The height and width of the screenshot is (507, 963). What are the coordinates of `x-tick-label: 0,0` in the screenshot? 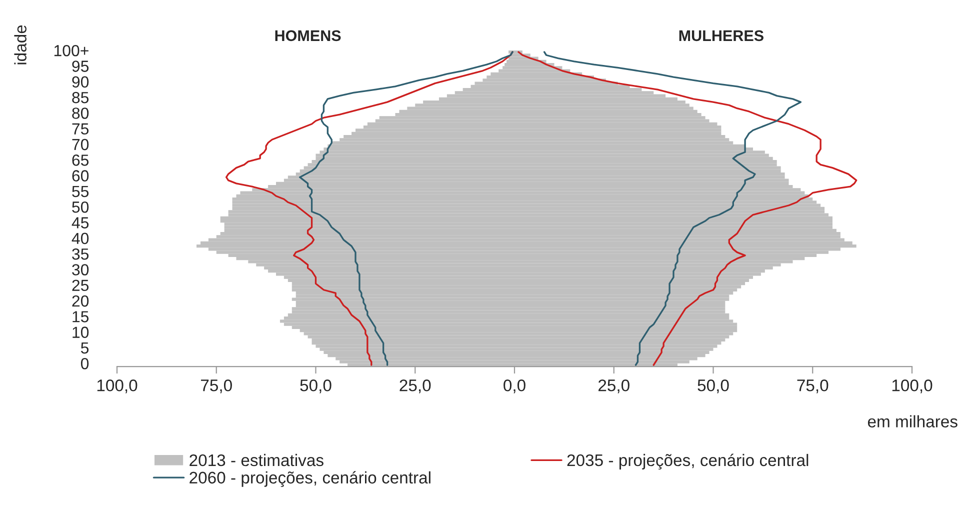 It's located at (515, 387).